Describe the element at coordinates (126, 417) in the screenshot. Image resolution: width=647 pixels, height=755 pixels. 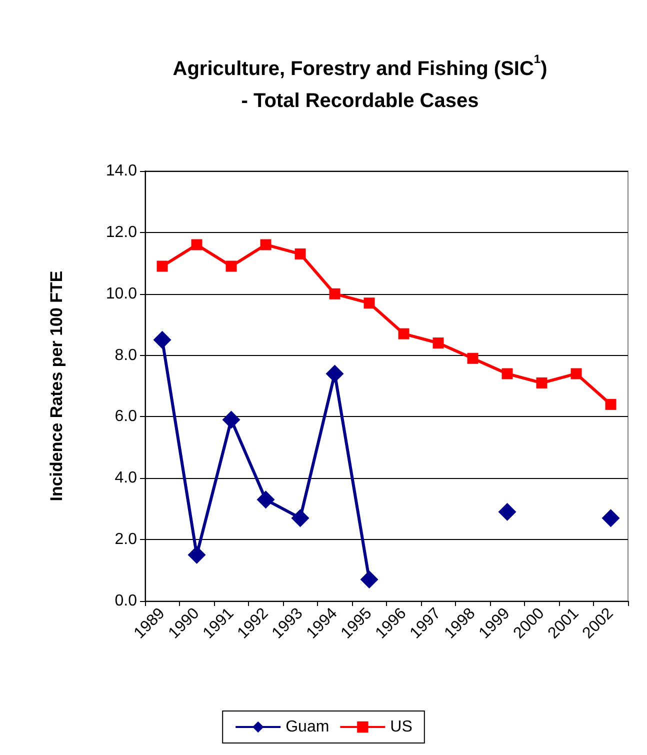
I see `y-tick-label: 6.0` at that location.